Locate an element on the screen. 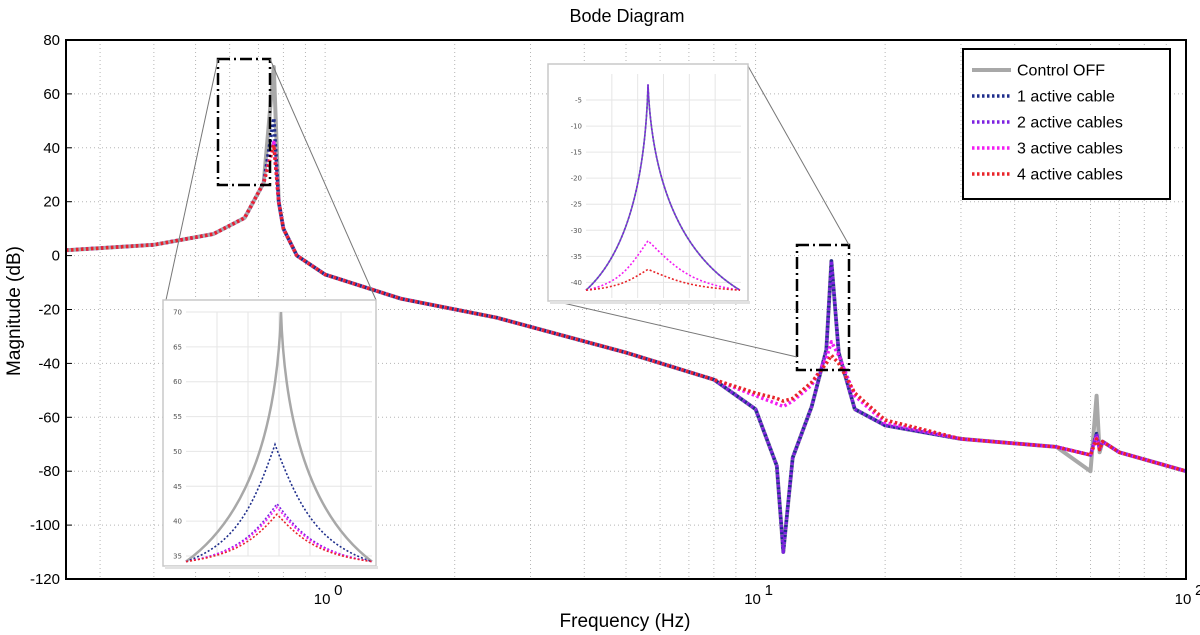 The image size is (1200, 635). inset-tick-label: 40 is located at coordinates (177, 522).